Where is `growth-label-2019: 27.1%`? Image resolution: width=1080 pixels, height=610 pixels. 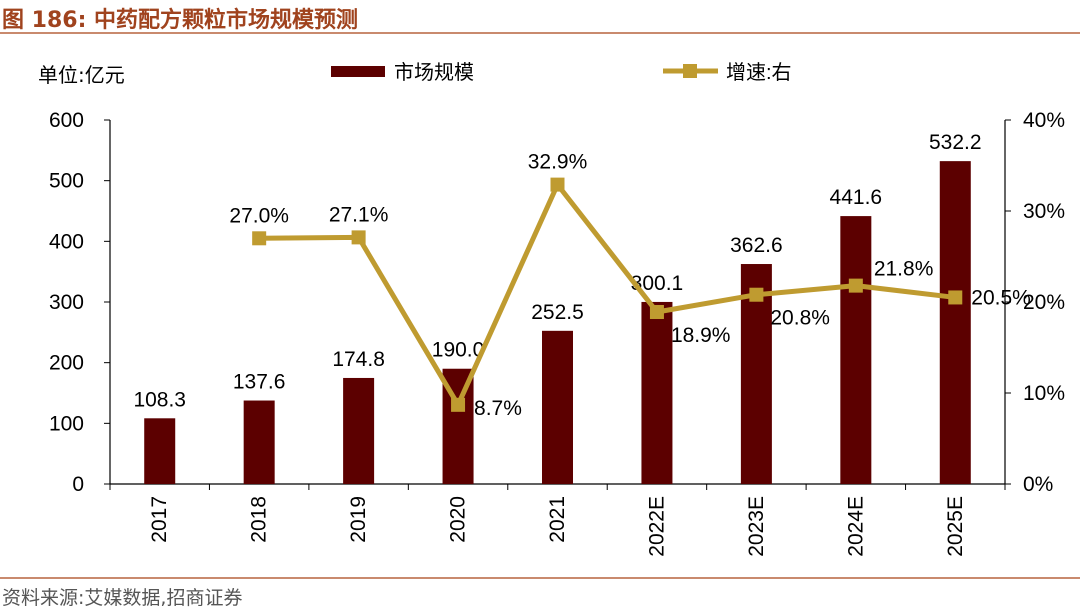 growth-label-2019: 27.1% is located at coordinates (359, 214).